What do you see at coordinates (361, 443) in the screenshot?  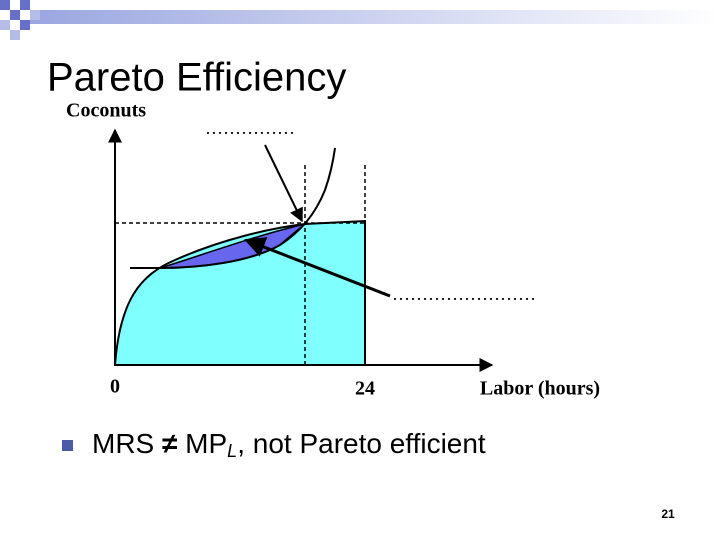 I see `text: , not Pareto efficient` at bounding box center [361, 443].